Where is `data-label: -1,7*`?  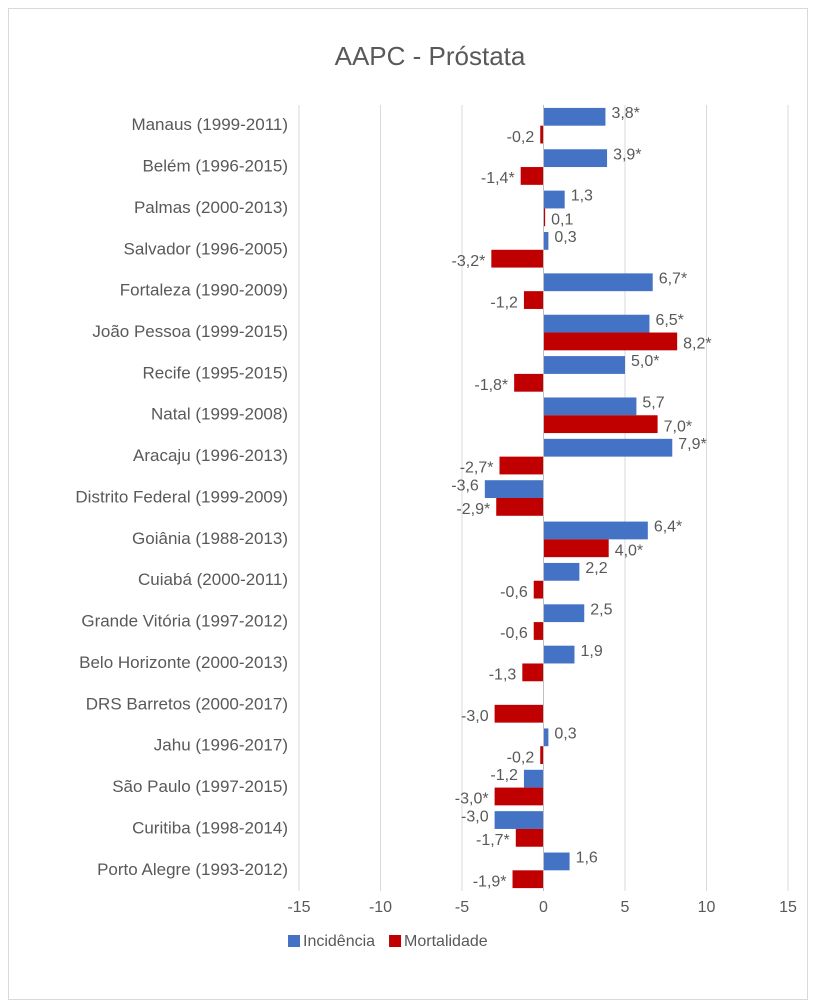 data-label: -1,7* is located at coordinates (493, 840).